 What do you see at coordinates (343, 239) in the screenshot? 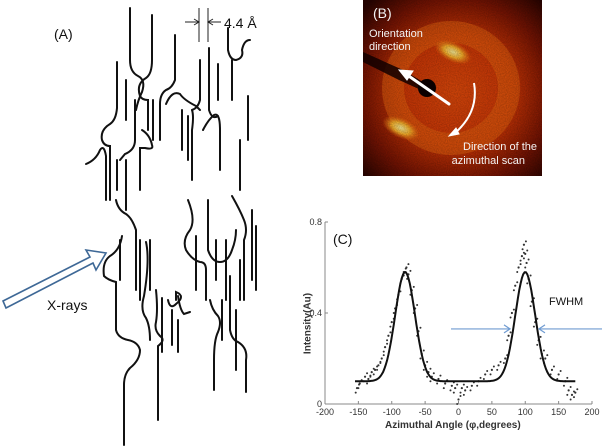
I see `panel-c-label: (C)` at bounding box center [343, 239].